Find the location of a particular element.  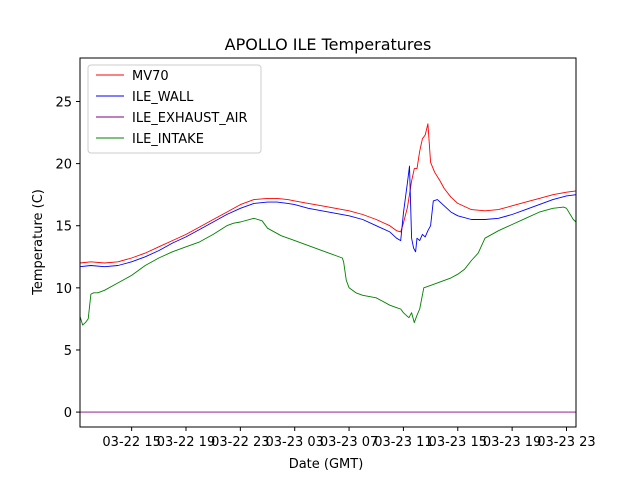

x-tick-label: 03-23 03 is located at coordinates (294, 442).